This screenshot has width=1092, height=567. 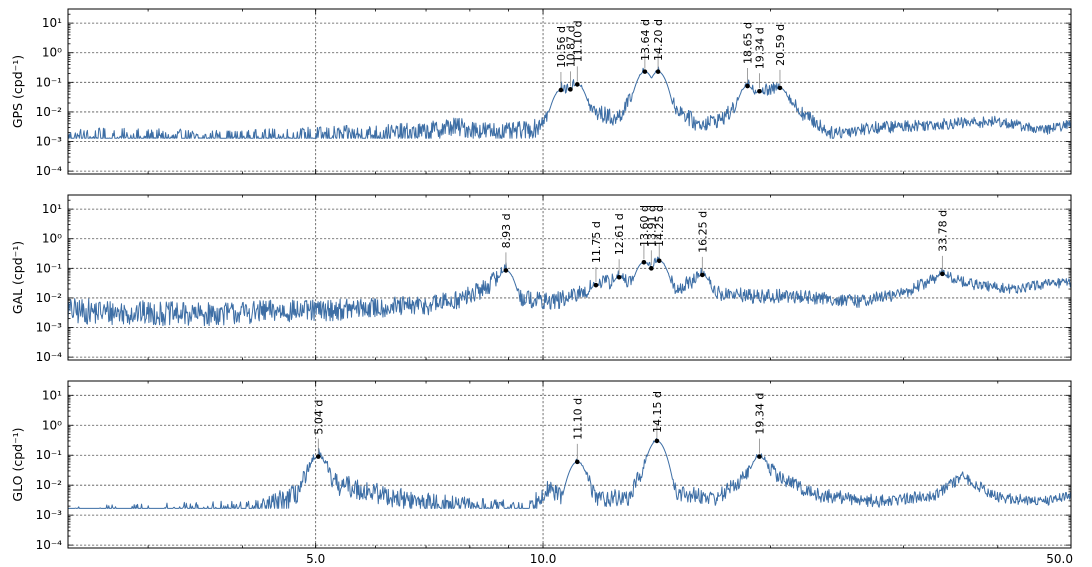 What do you see at coordinates (748, 43) in the screenshot?
I see `peak-label: 18.65 d` at bounding box center [748, 43].